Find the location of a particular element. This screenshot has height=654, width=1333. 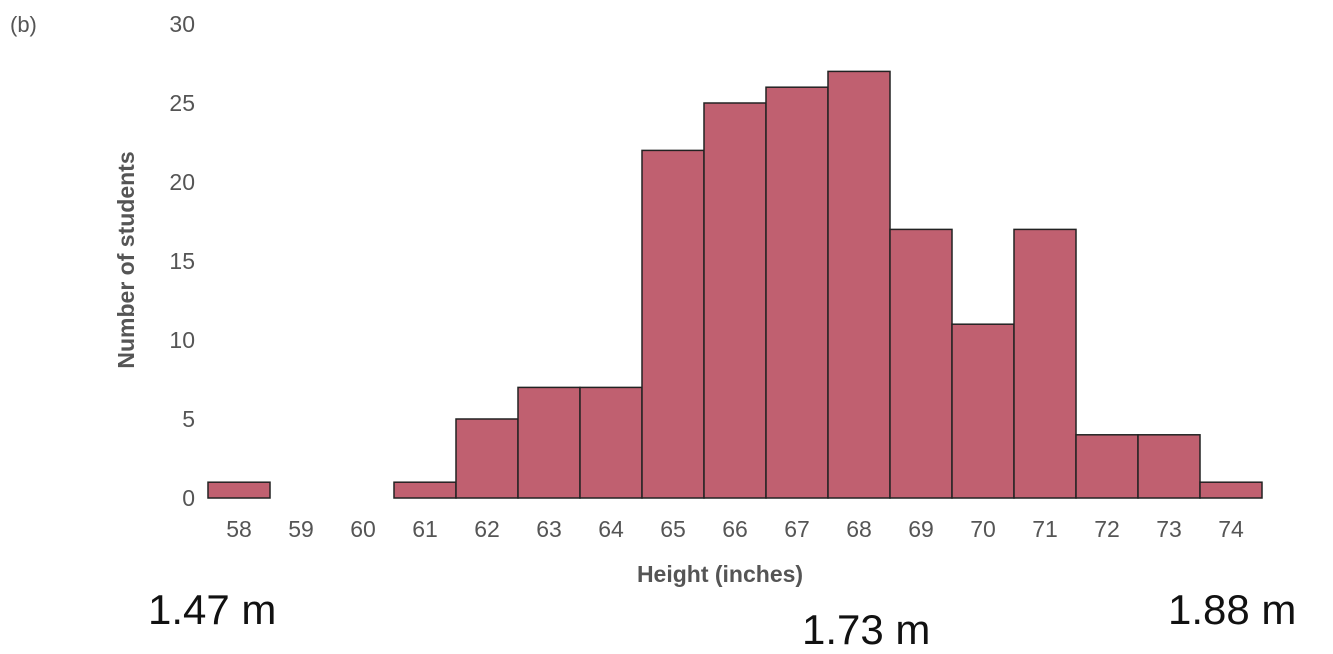

y-tick-label: 10 is located at coordinates (182, 340).